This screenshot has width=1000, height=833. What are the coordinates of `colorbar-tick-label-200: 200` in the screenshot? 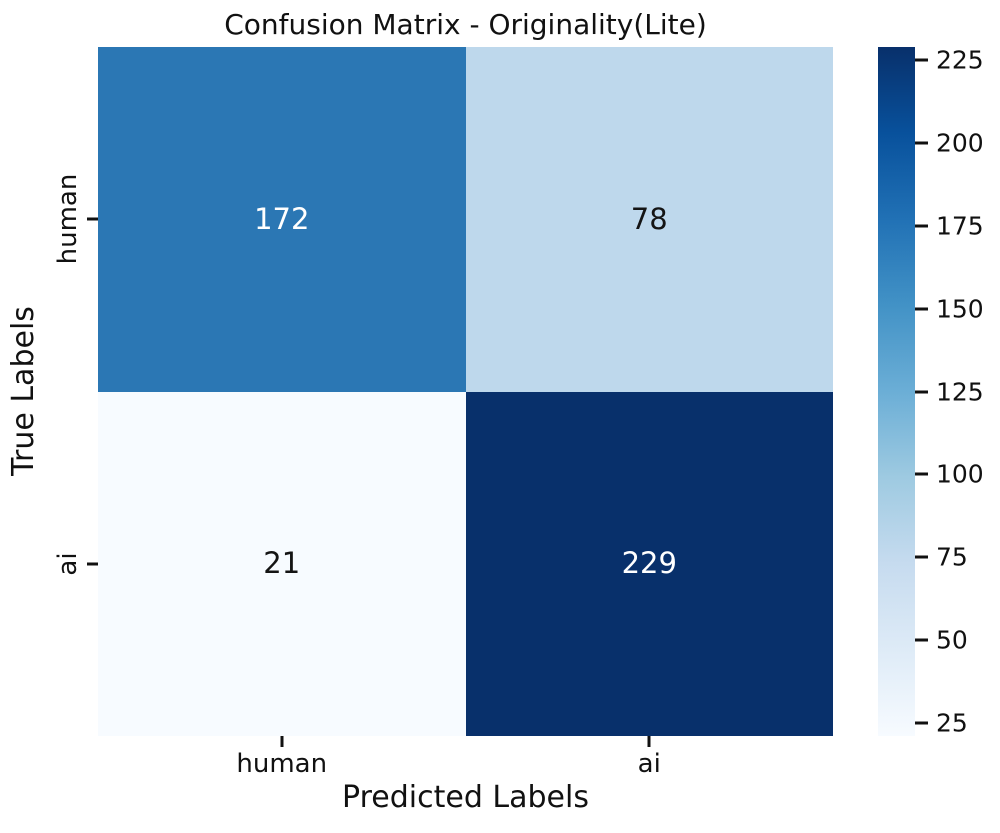 It's located at (960, 143).